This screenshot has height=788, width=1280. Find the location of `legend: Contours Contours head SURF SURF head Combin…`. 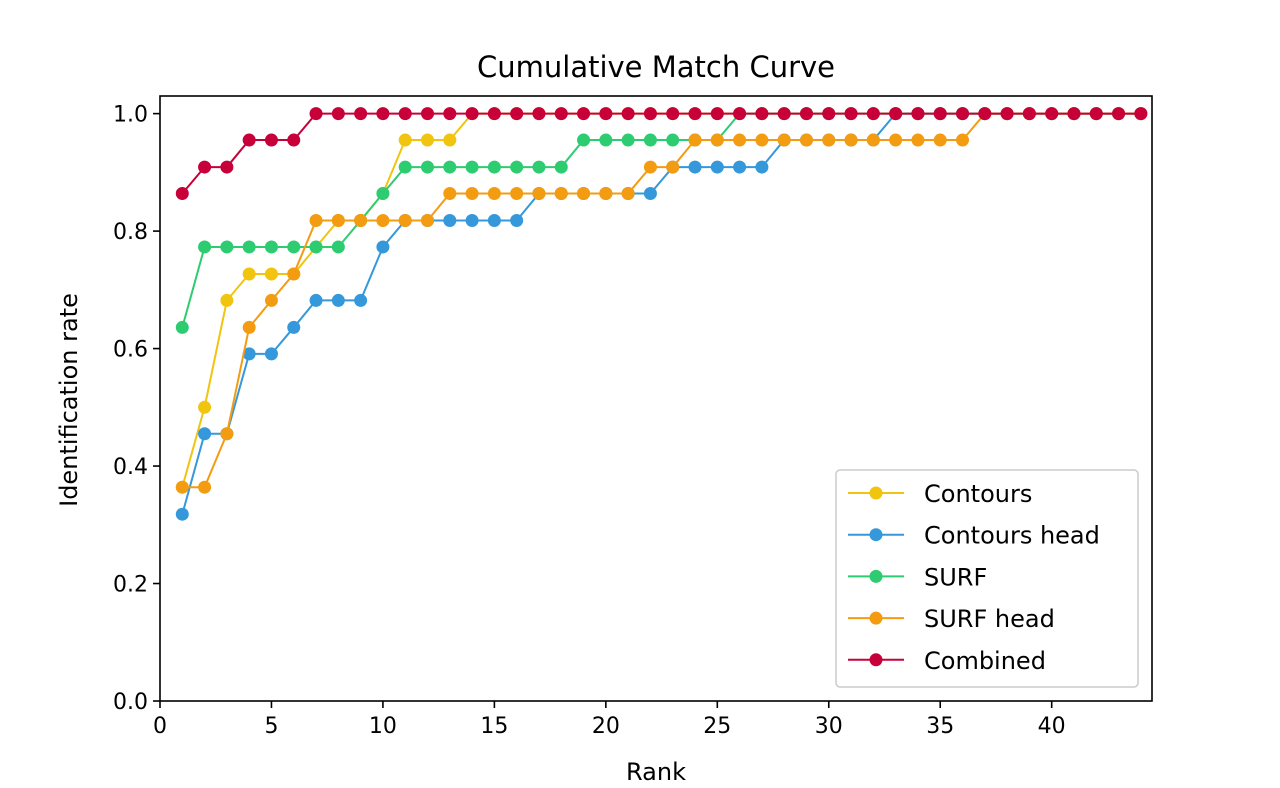

legend: Contours Contours head SURF SURF head Combin… is located at coordinates (987, 578).